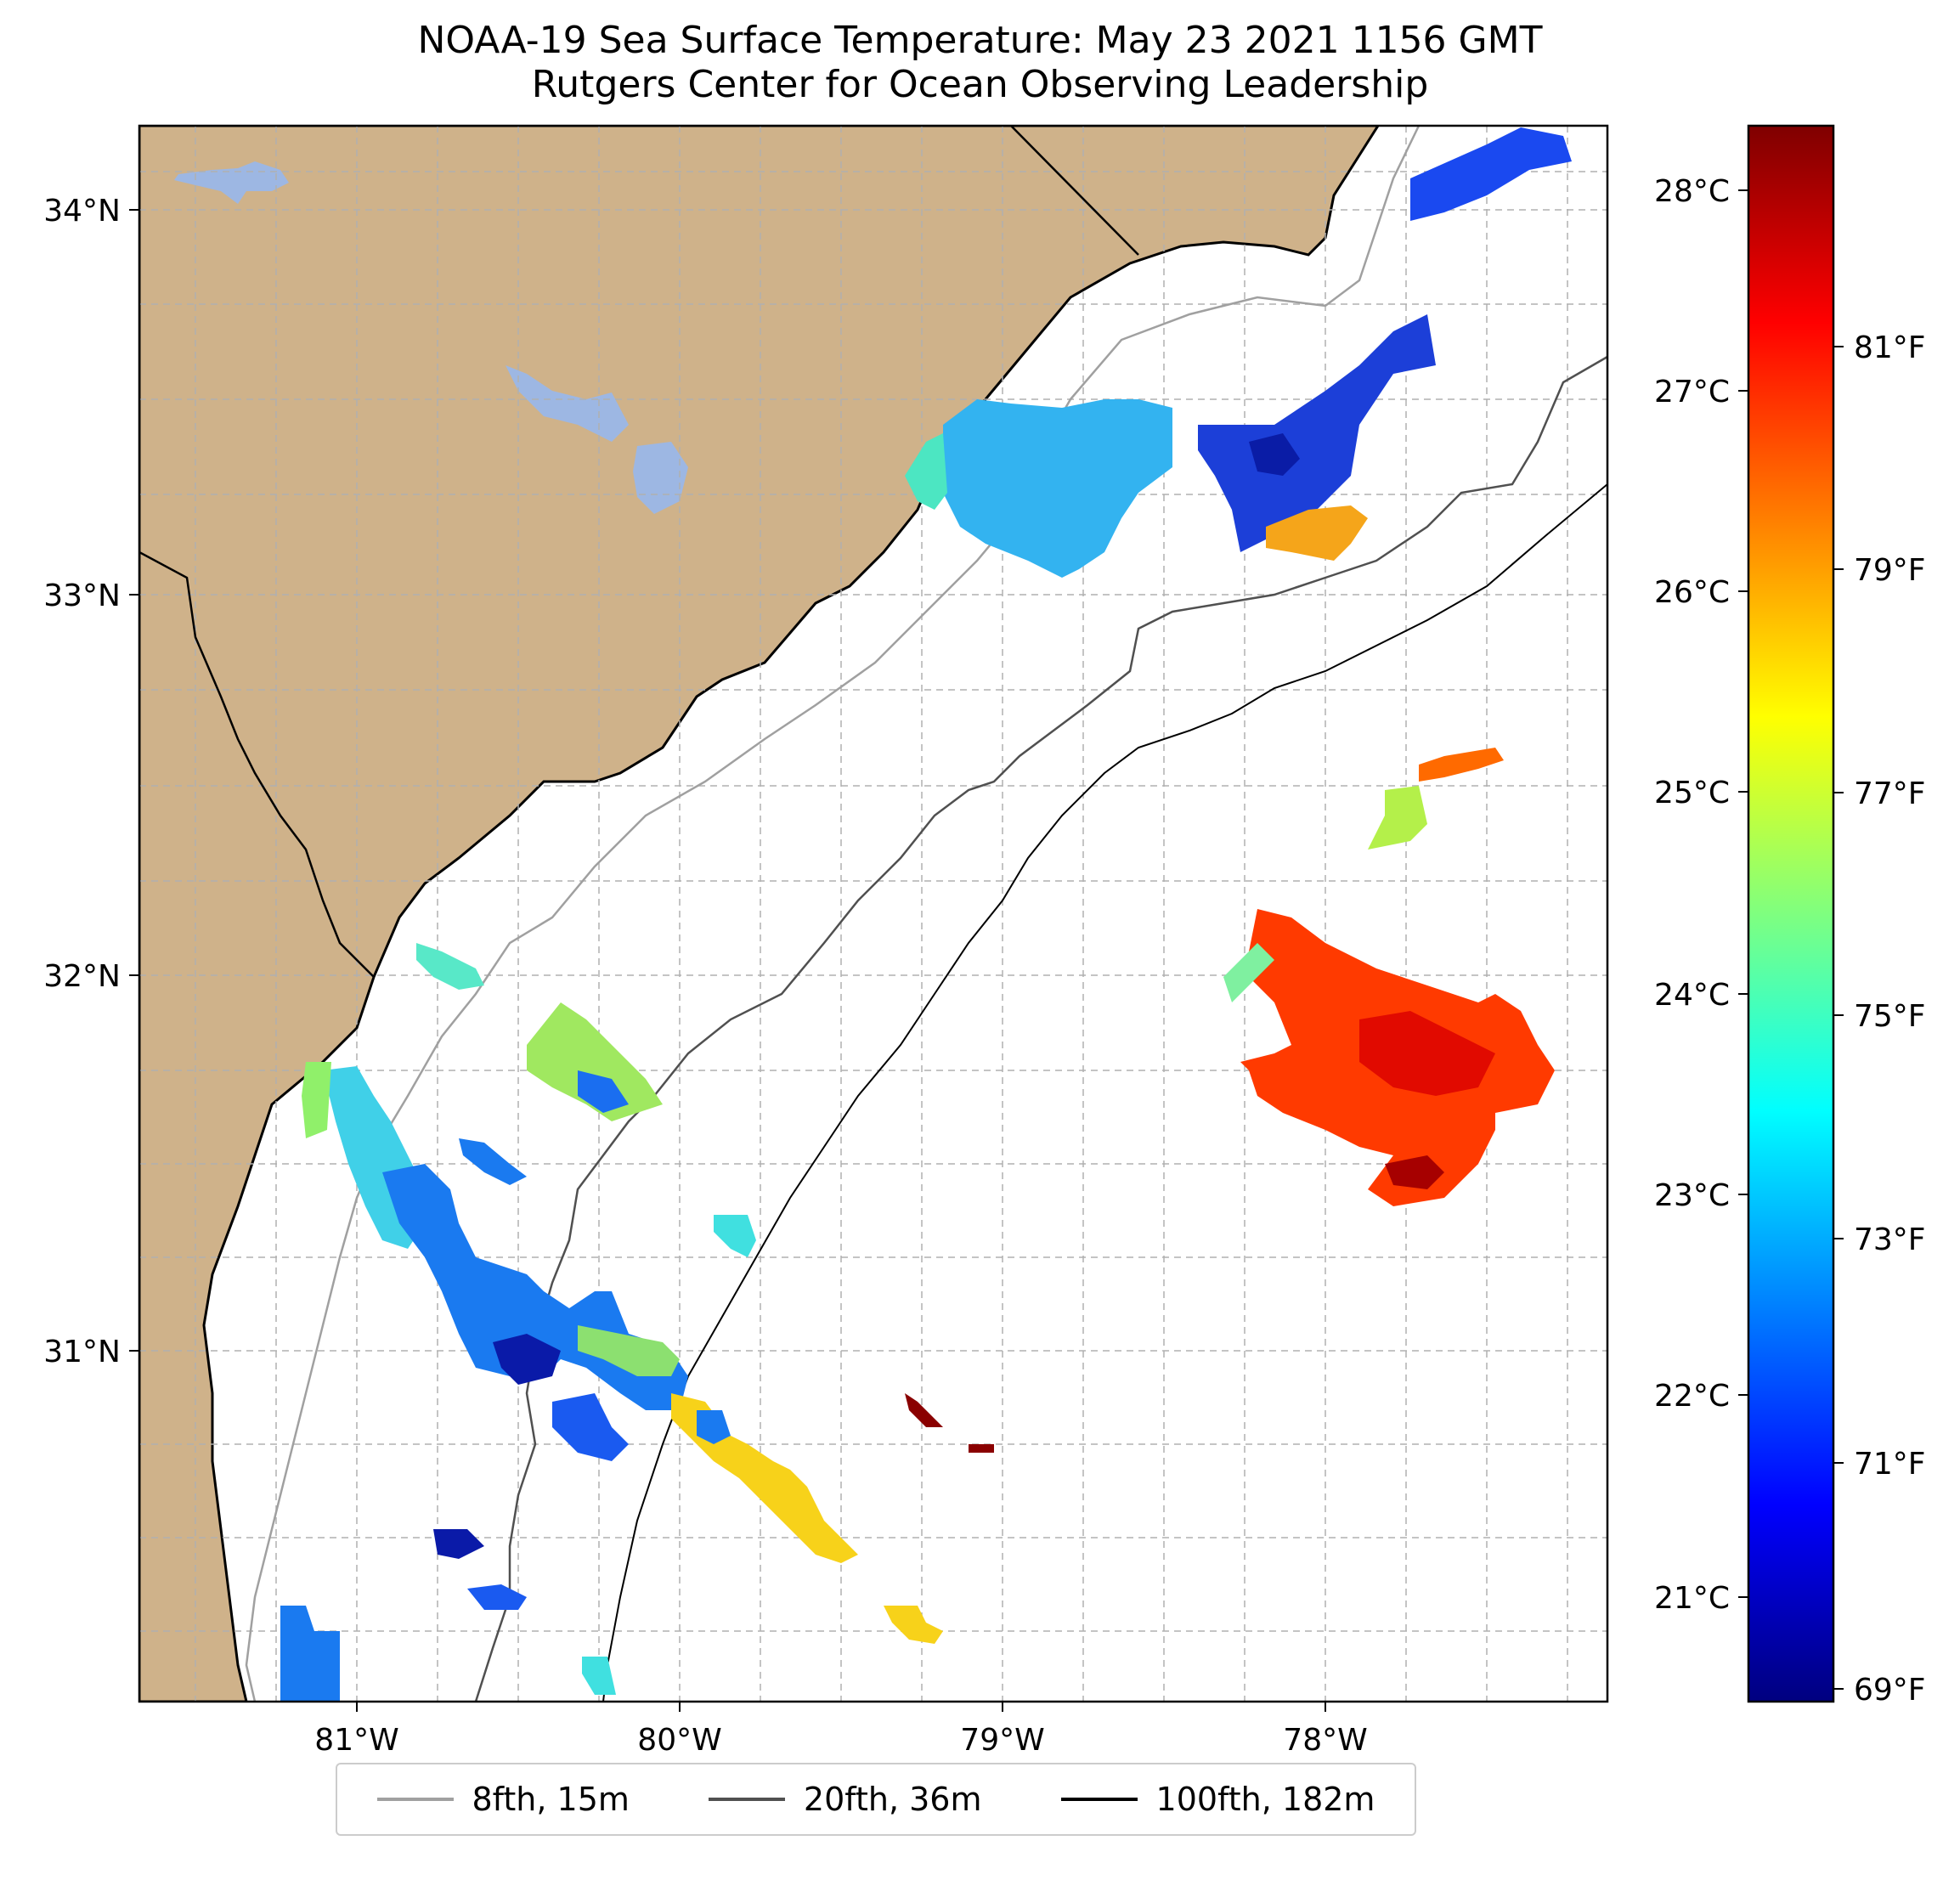 The image size is (1960, 1880). I want to click on lon-label-79w: 79°W, so click(1002, 1741).